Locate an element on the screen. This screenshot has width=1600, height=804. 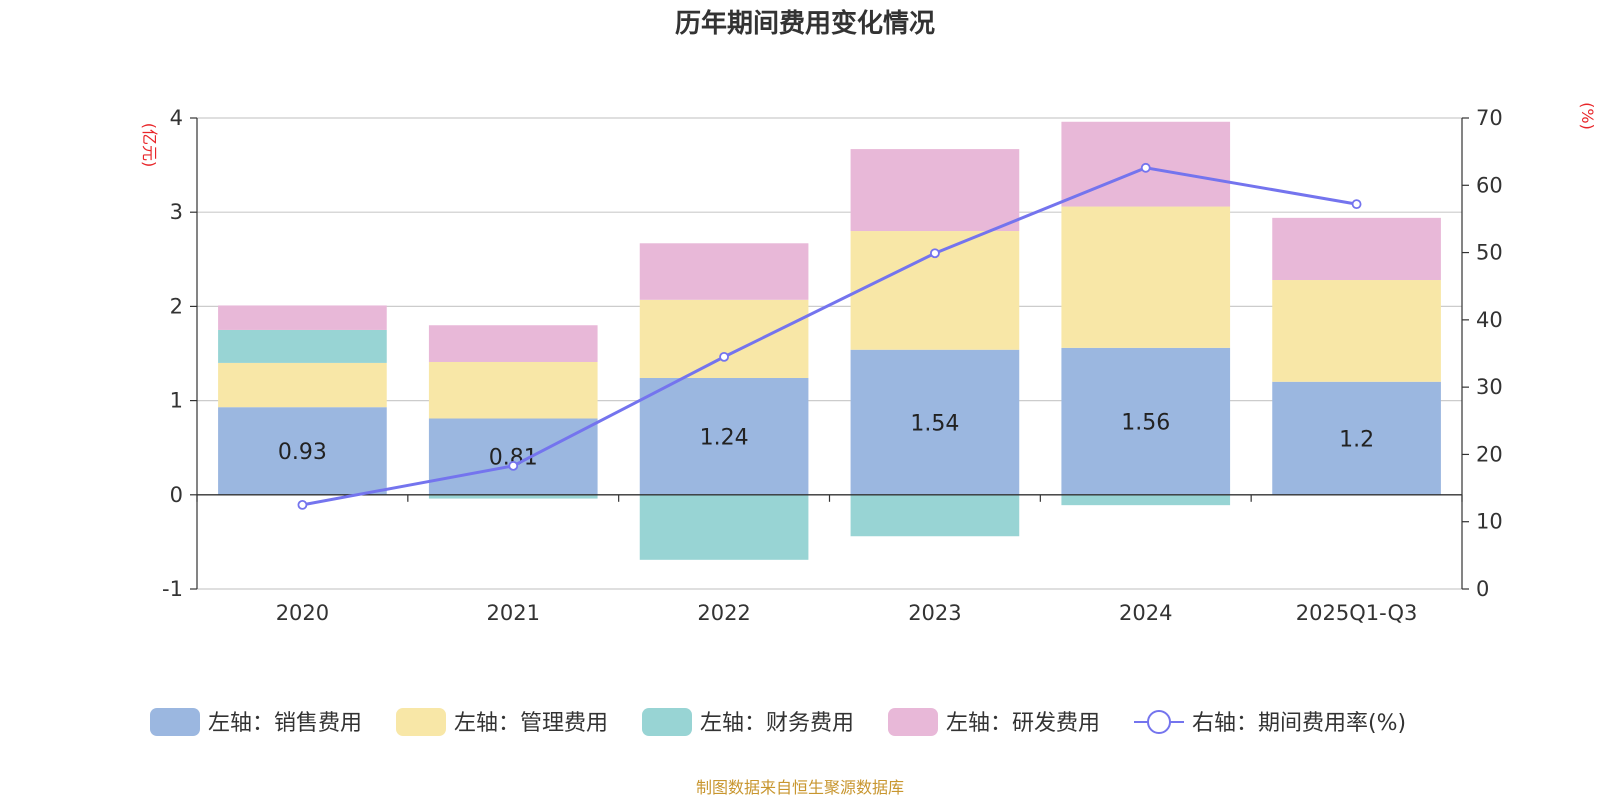
legend-label: 右轴：期间费用率(%) is located at coordinates (1299, 723).